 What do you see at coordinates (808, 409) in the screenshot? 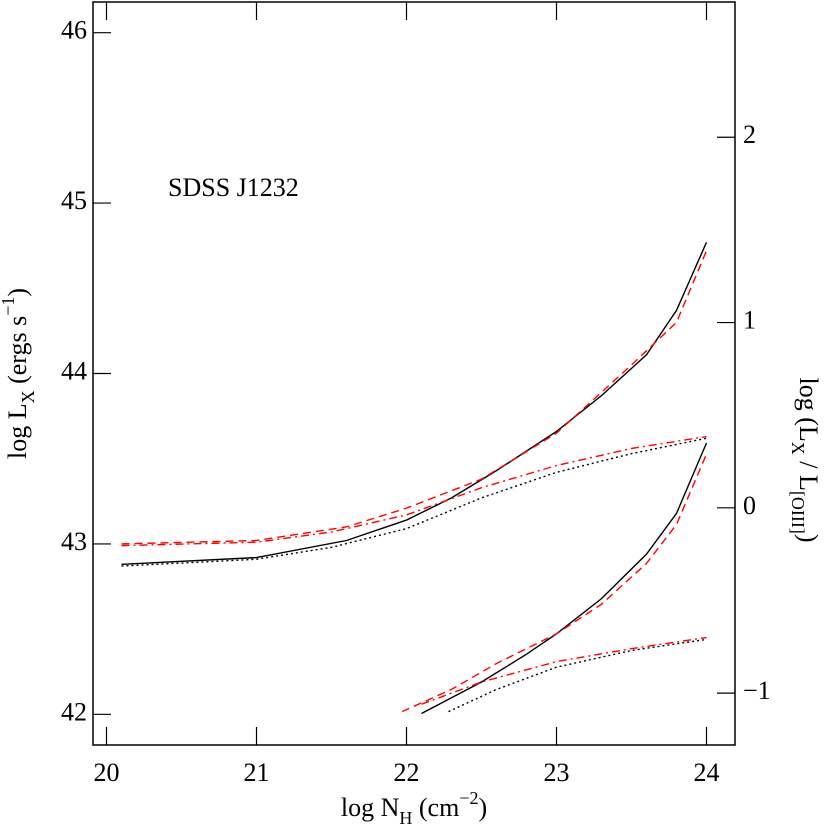
I see `y2-axis-label-part: log (L` at bounding box center [808, 409].